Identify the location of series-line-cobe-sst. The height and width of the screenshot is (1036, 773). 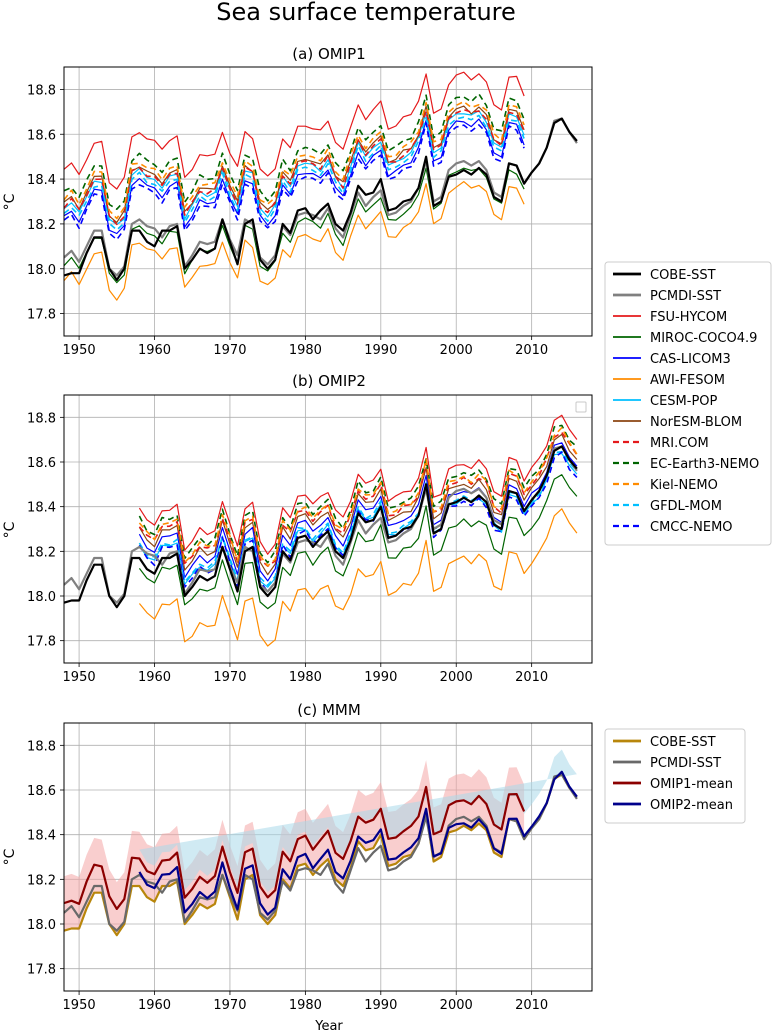
(321, 199).